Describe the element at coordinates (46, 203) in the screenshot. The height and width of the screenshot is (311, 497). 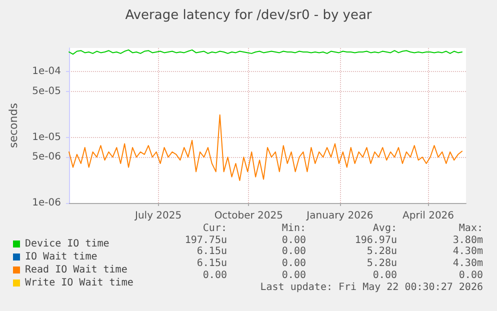
I see `y-tick-label: 1e-06` at that location.